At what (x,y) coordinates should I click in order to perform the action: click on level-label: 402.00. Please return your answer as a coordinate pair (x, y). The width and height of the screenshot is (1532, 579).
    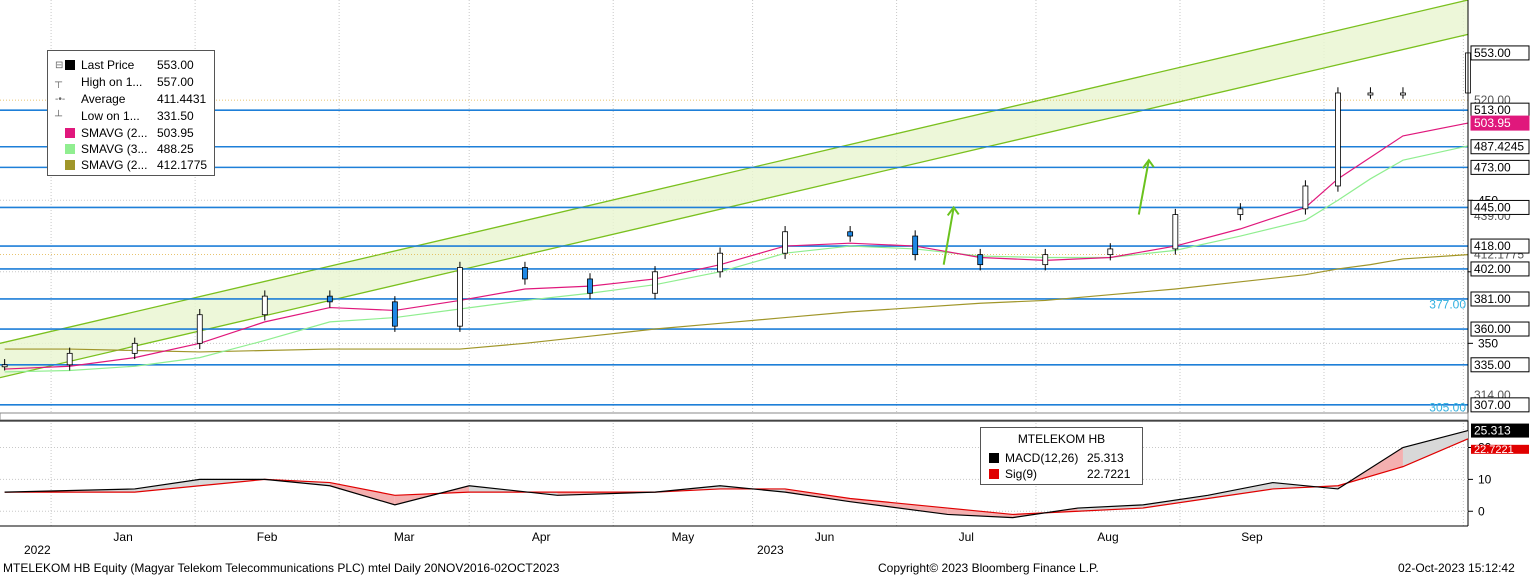
    Looking at the image, I should click on (1492, 269).